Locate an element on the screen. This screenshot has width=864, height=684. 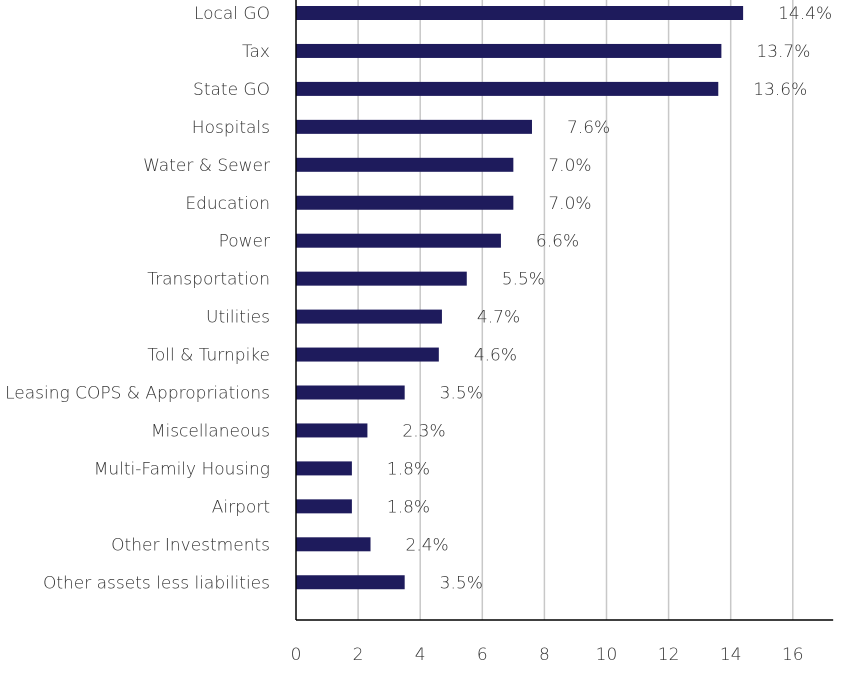
data-label: 13.6% is located at coordinates (780, 90).